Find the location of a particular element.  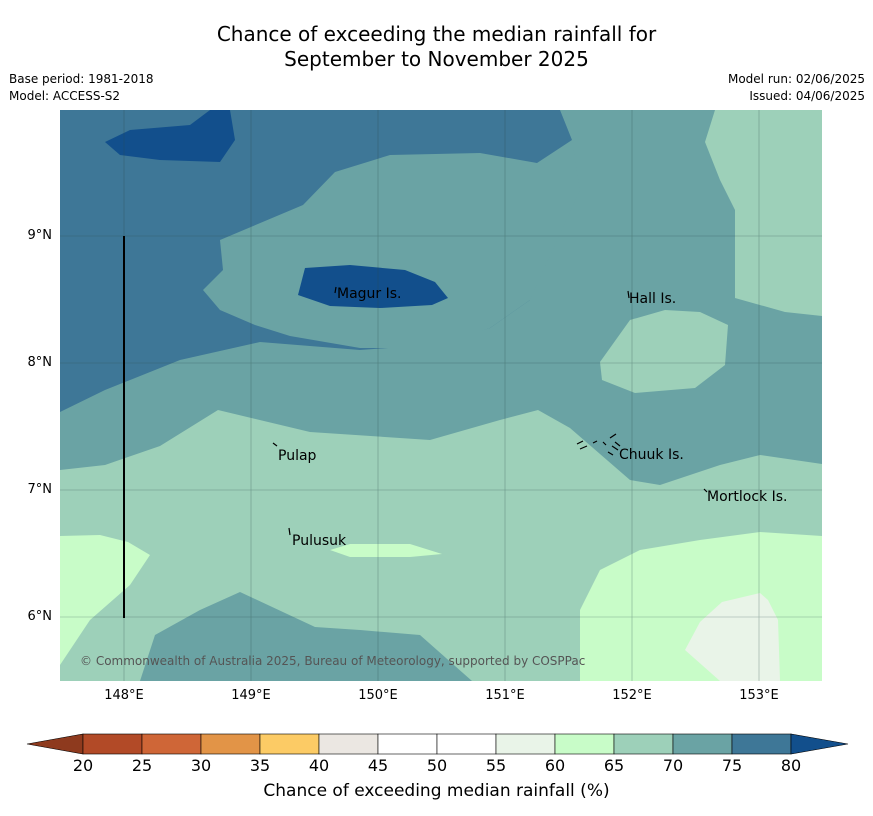

meta-right: Model run: 02/06/2025 Issued: 04/06/2025 is located at coordinates (796, 88).